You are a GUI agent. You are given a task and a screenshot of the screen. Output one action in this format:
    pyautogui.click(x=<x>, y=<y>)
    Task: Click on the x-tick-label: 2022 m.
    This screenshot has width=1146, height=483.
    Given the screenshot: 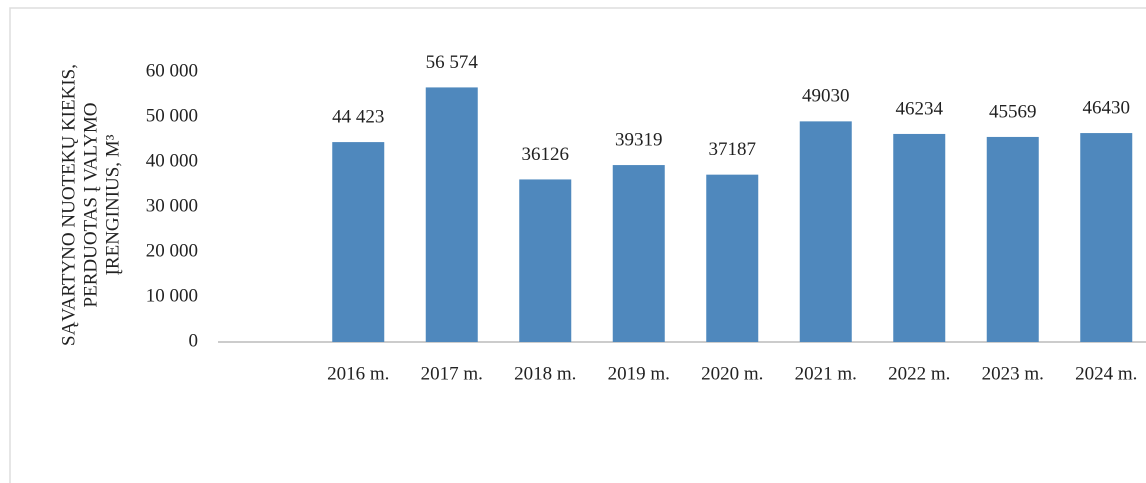 What is the action you would take?
    pyautogui.click(x=919, y=373)
    